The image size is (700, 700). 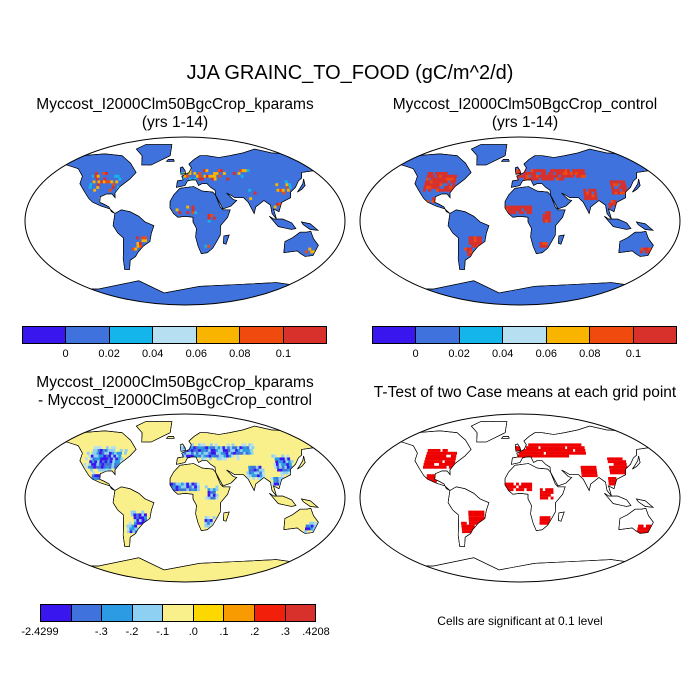 I want to click on map-control, so click(x=520, y=221).